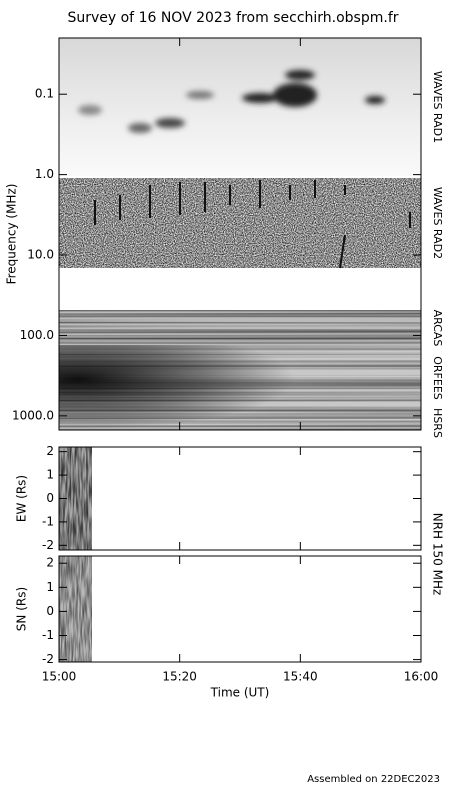  I want to click on y-tick-label: 0.1, so click(44, 94).